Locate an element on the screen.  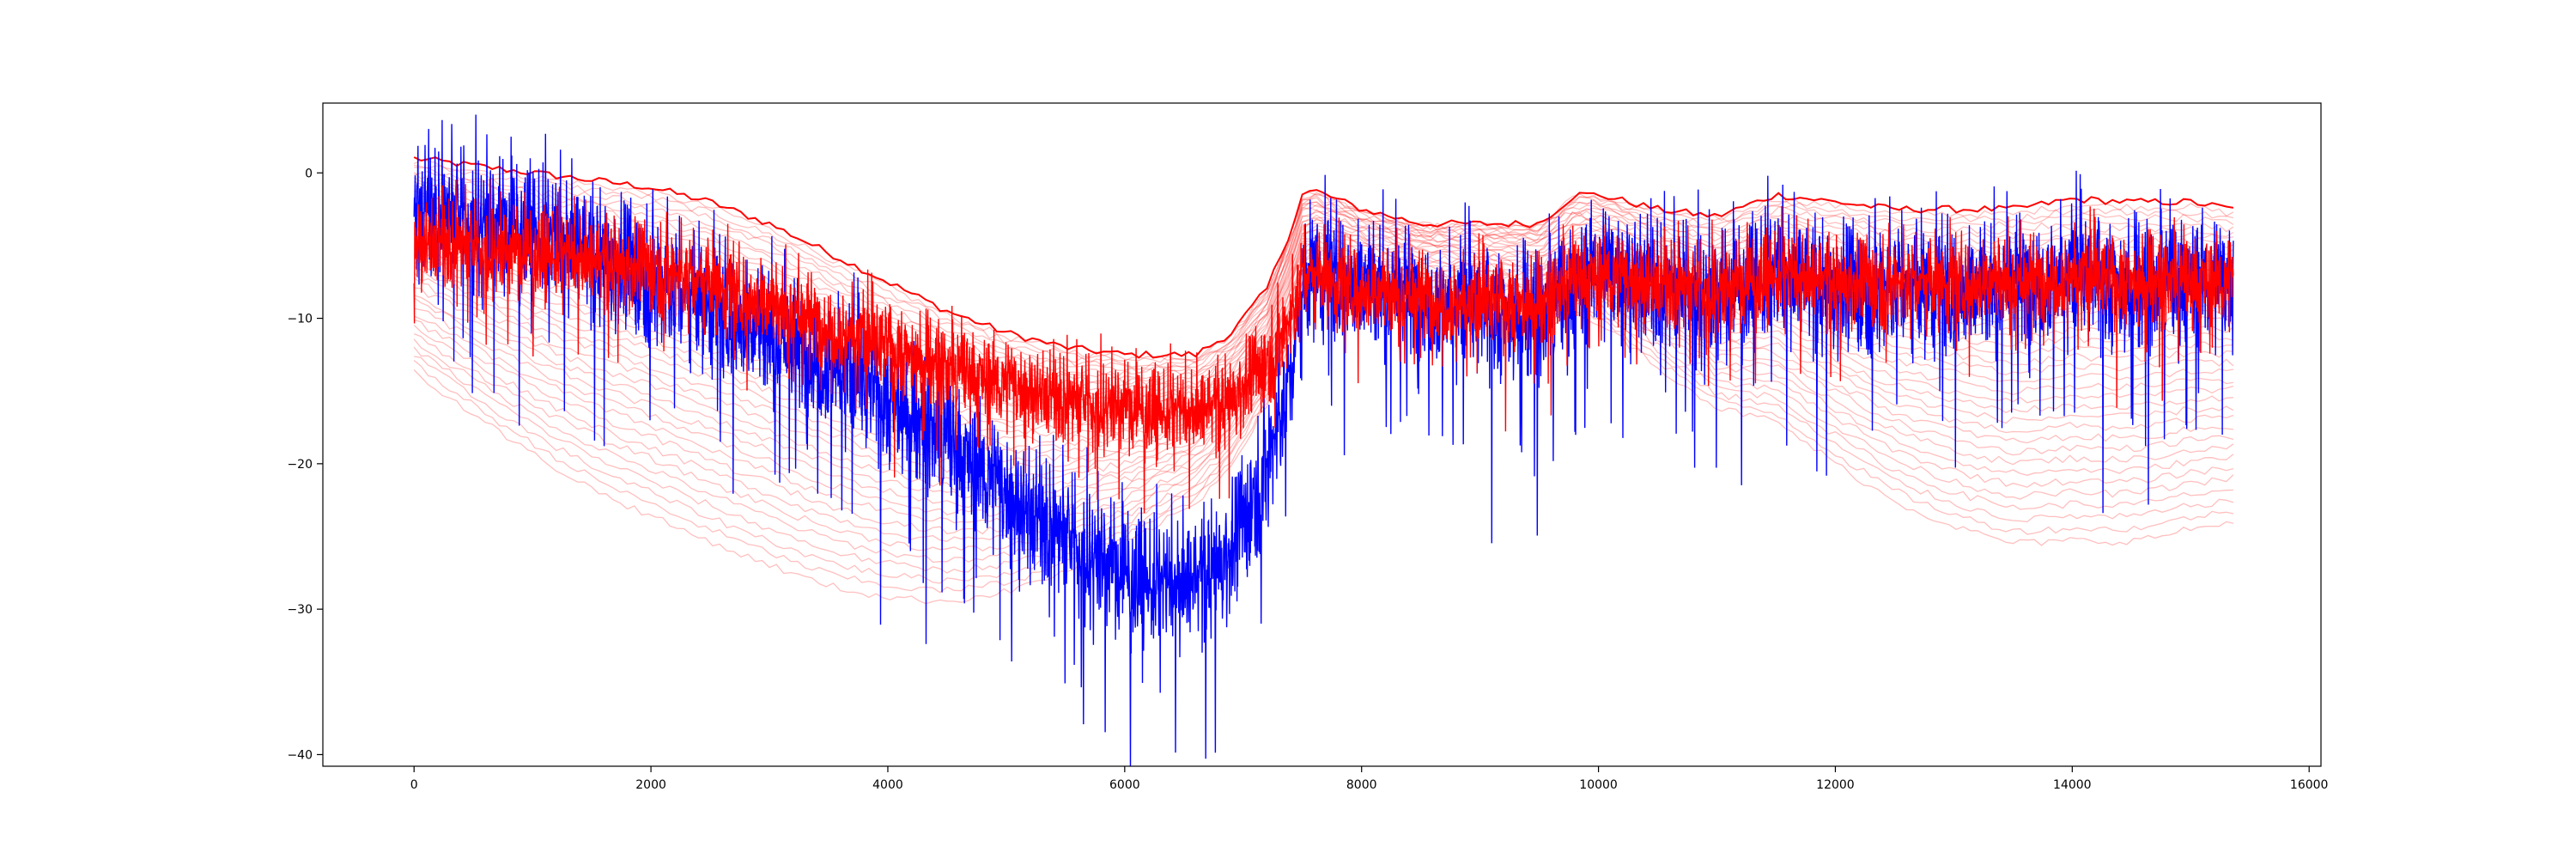
x-tick-label: 2000 is located at coordinates (651, 785).